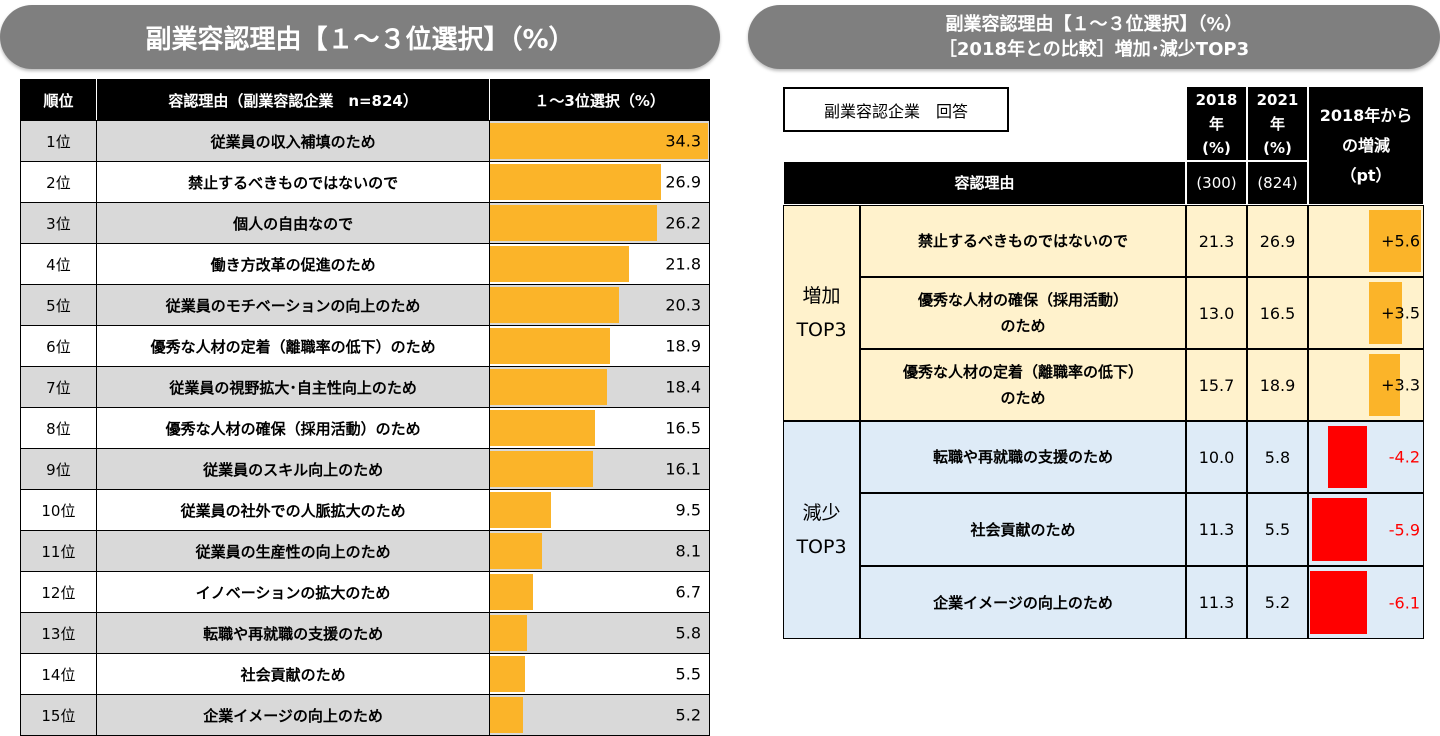 This screenshot has height=736, width=1440. I want to click on bar-value-label: 16.1, so click(683, 469).